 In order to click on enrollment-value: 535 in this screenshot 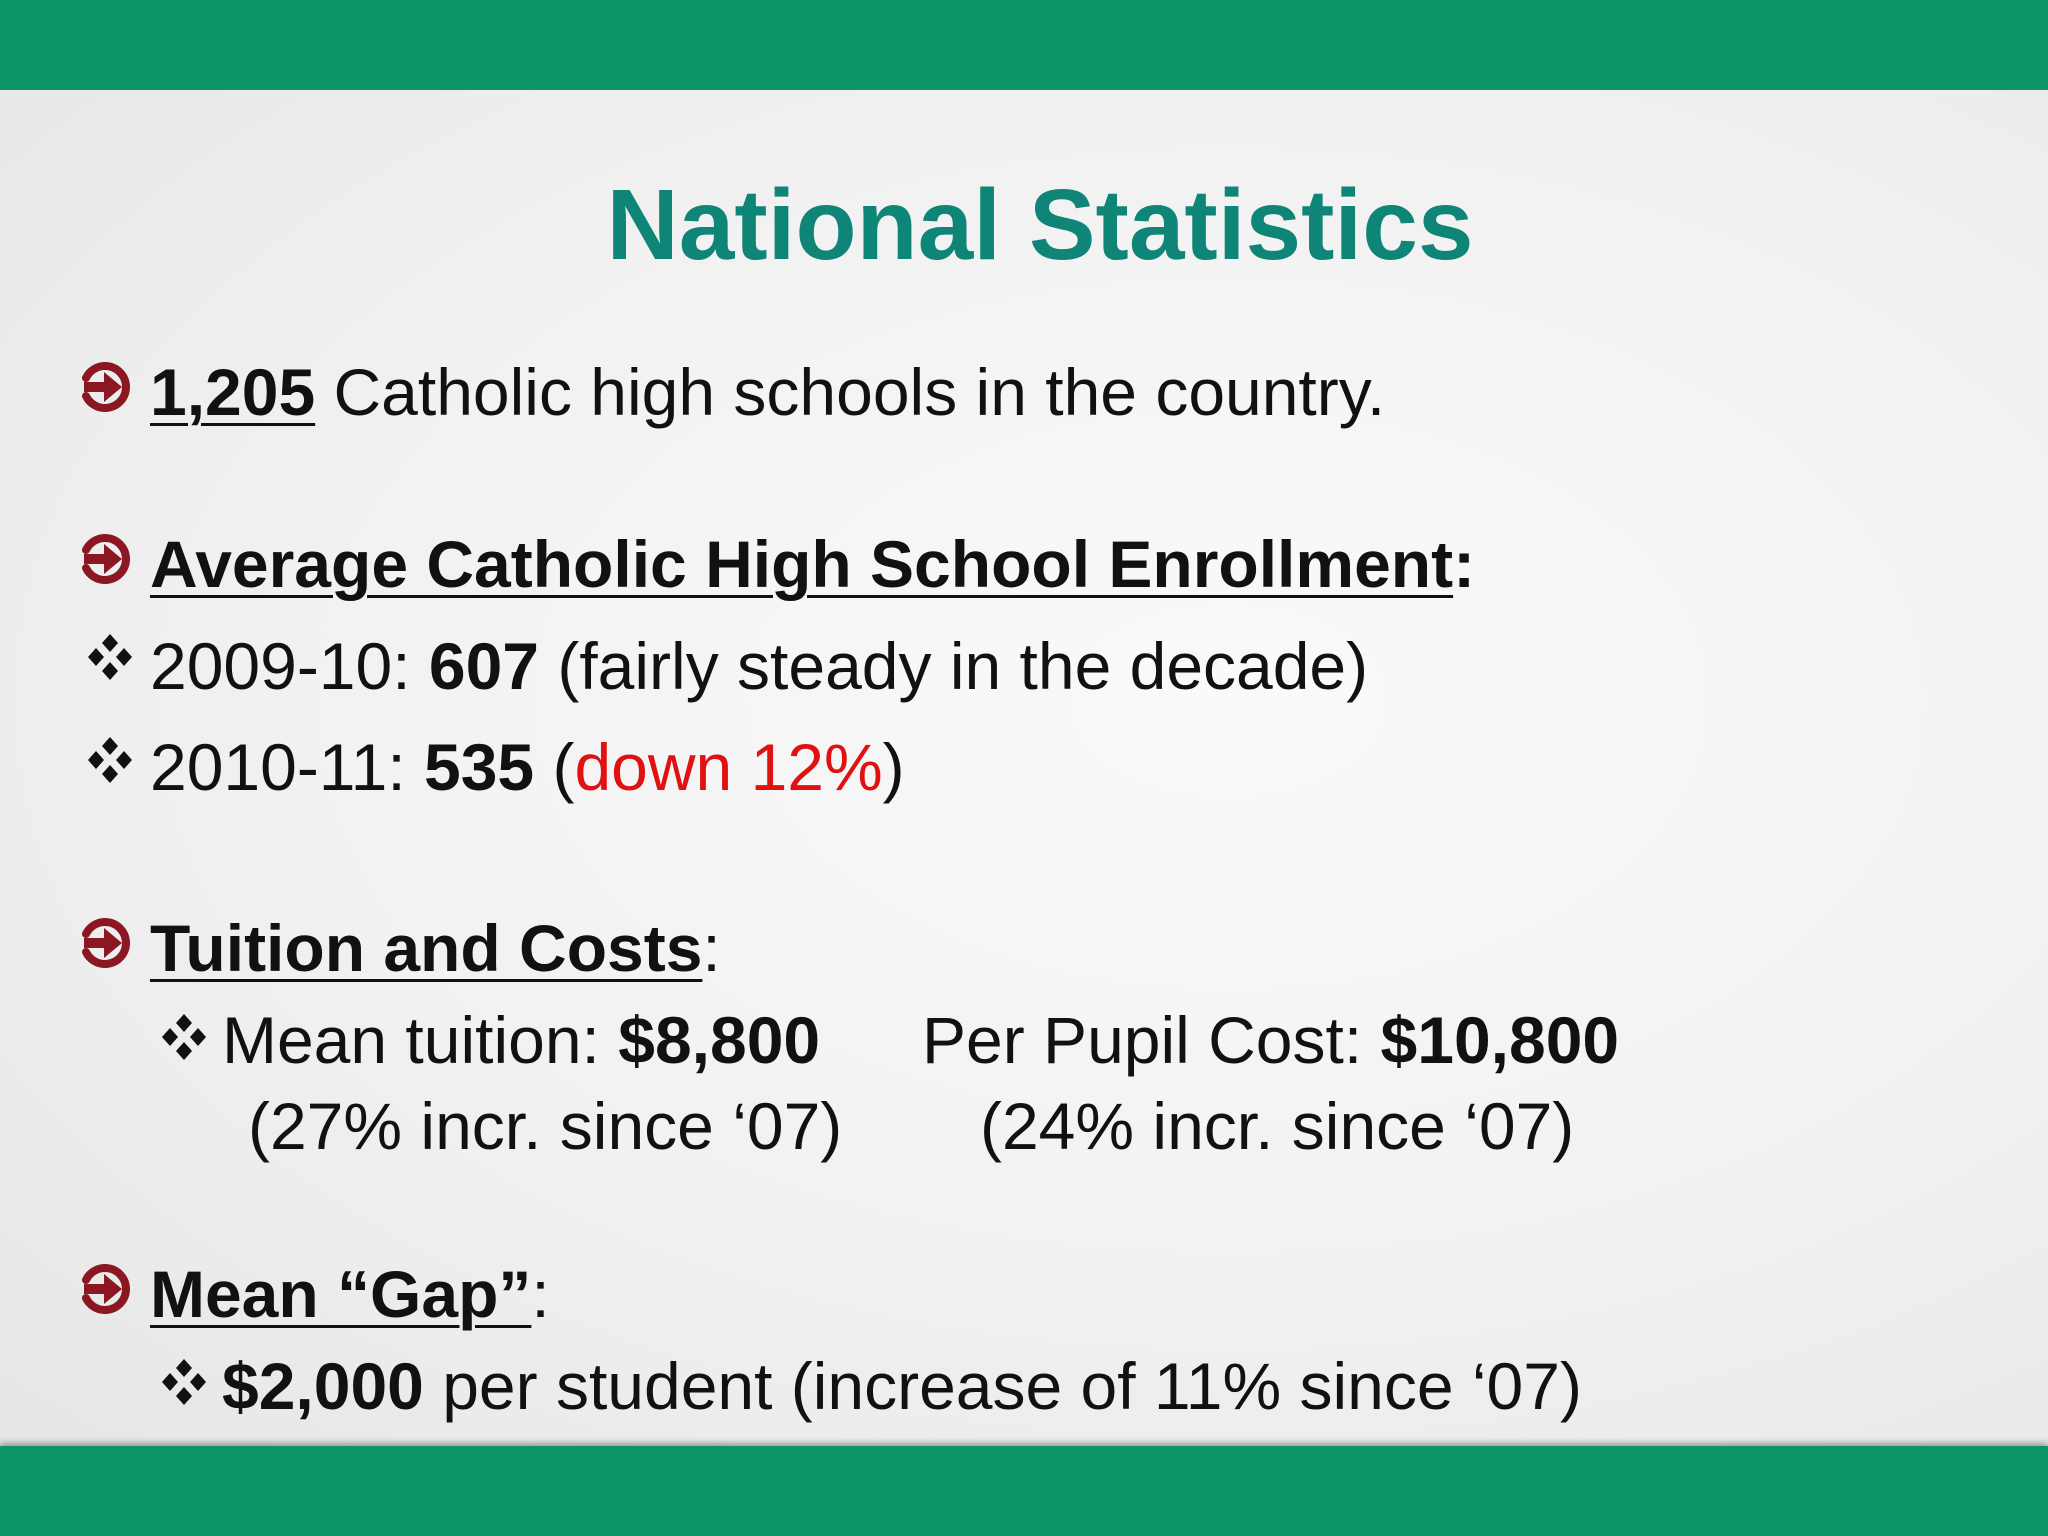, I will do `click(479, 767)`.